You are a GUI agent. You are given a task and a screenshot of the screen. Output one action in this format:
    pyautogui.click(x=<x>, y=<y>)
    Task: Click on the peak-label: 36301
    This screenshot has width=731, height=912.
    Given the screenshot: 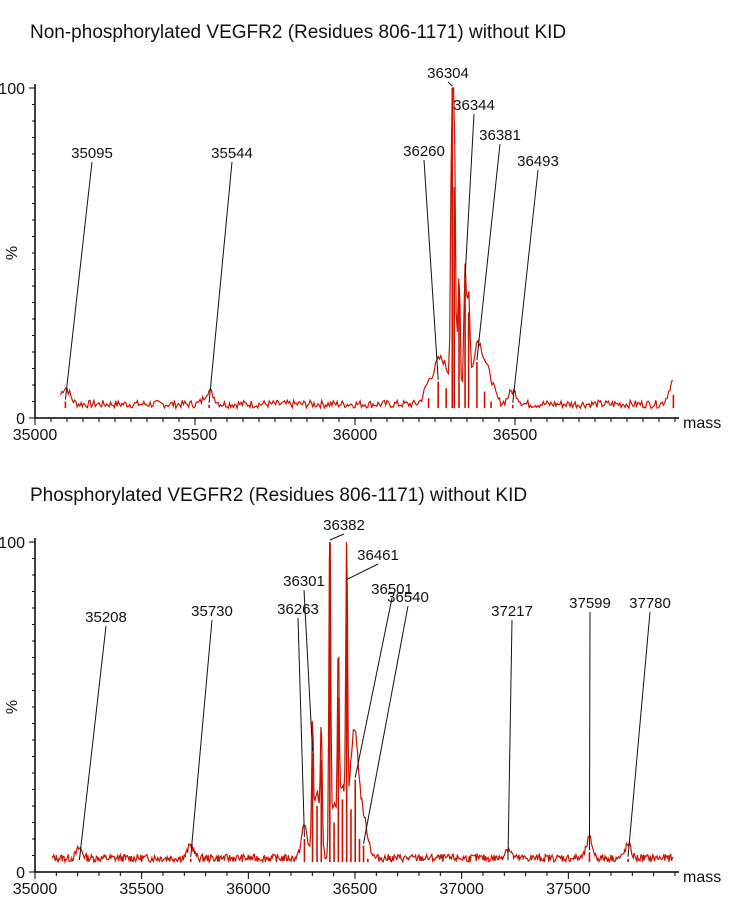 What is the action you would take?
    pyautogui.click(x=304, y=581)
    